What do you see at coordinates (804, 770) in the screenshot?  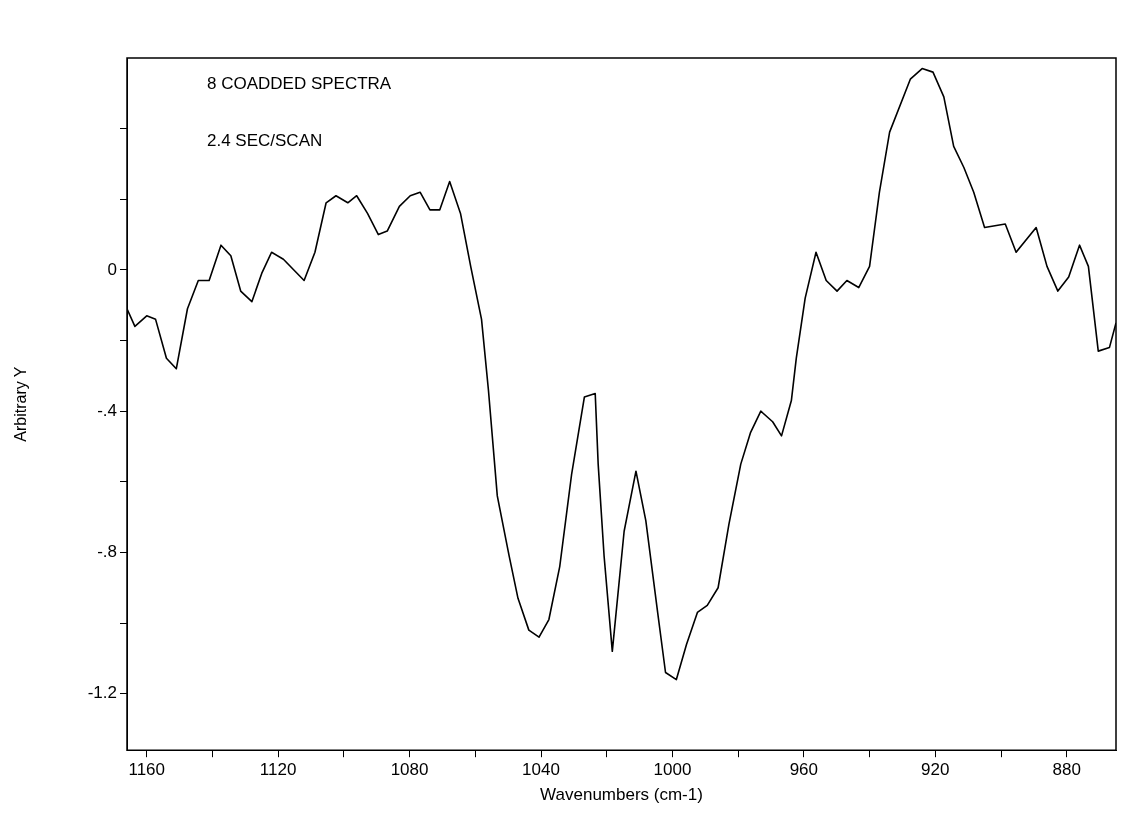 I see `x-tick-label: 960` at bounding box center [804, 770].